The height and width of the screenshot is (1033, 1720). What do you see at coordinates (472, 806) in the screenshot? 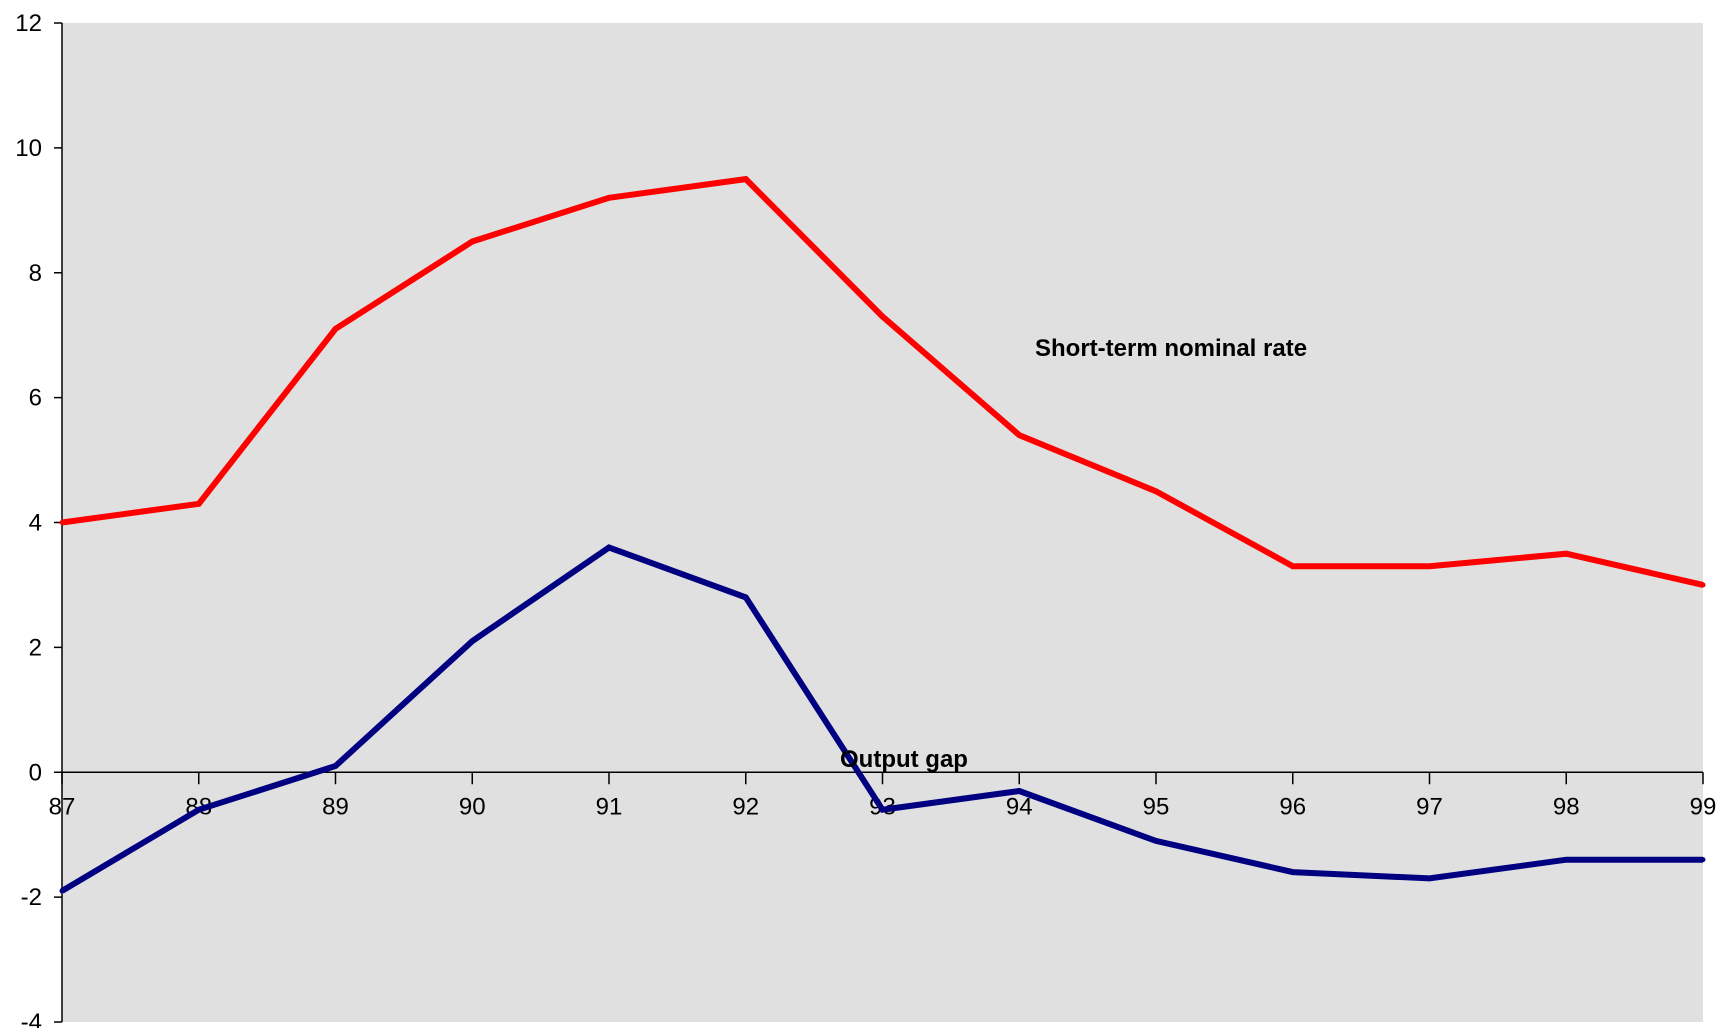
I see `x-tick-label: 90` at bounding box center [472, 806].